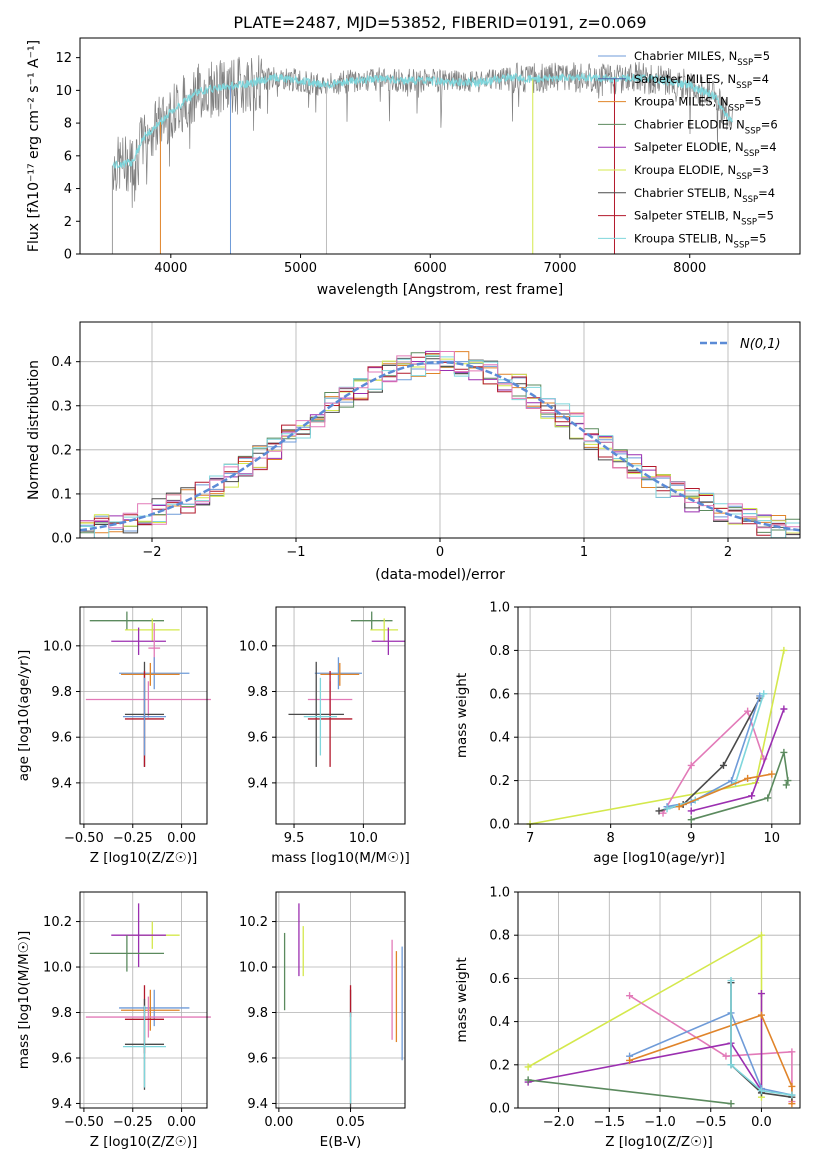 This screenshot has width=819, height=1170. Describe the element at coordinates (68, 156) in the screenshot. I see `spectrum-ytick-label: 6` at that location.